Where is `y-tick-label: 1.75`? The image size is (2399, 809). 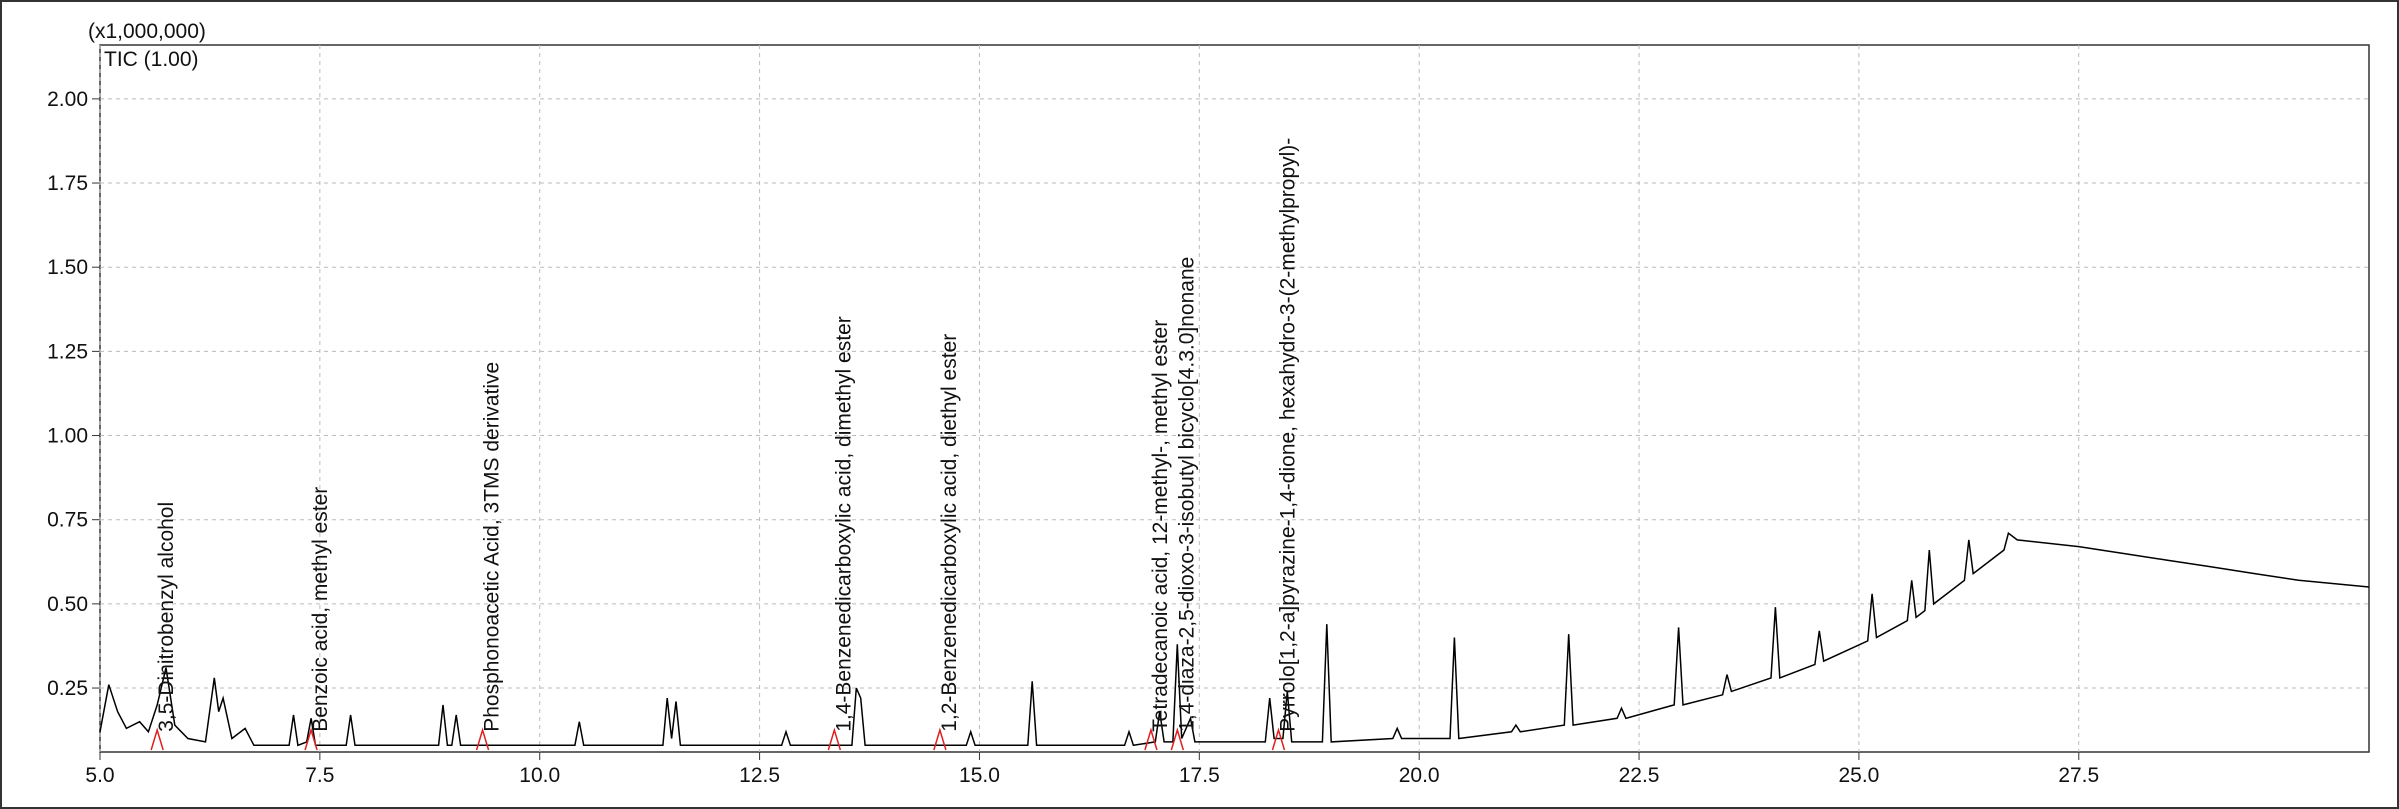
y-tick-label: 1.75 is located at coordinates (67, 183).